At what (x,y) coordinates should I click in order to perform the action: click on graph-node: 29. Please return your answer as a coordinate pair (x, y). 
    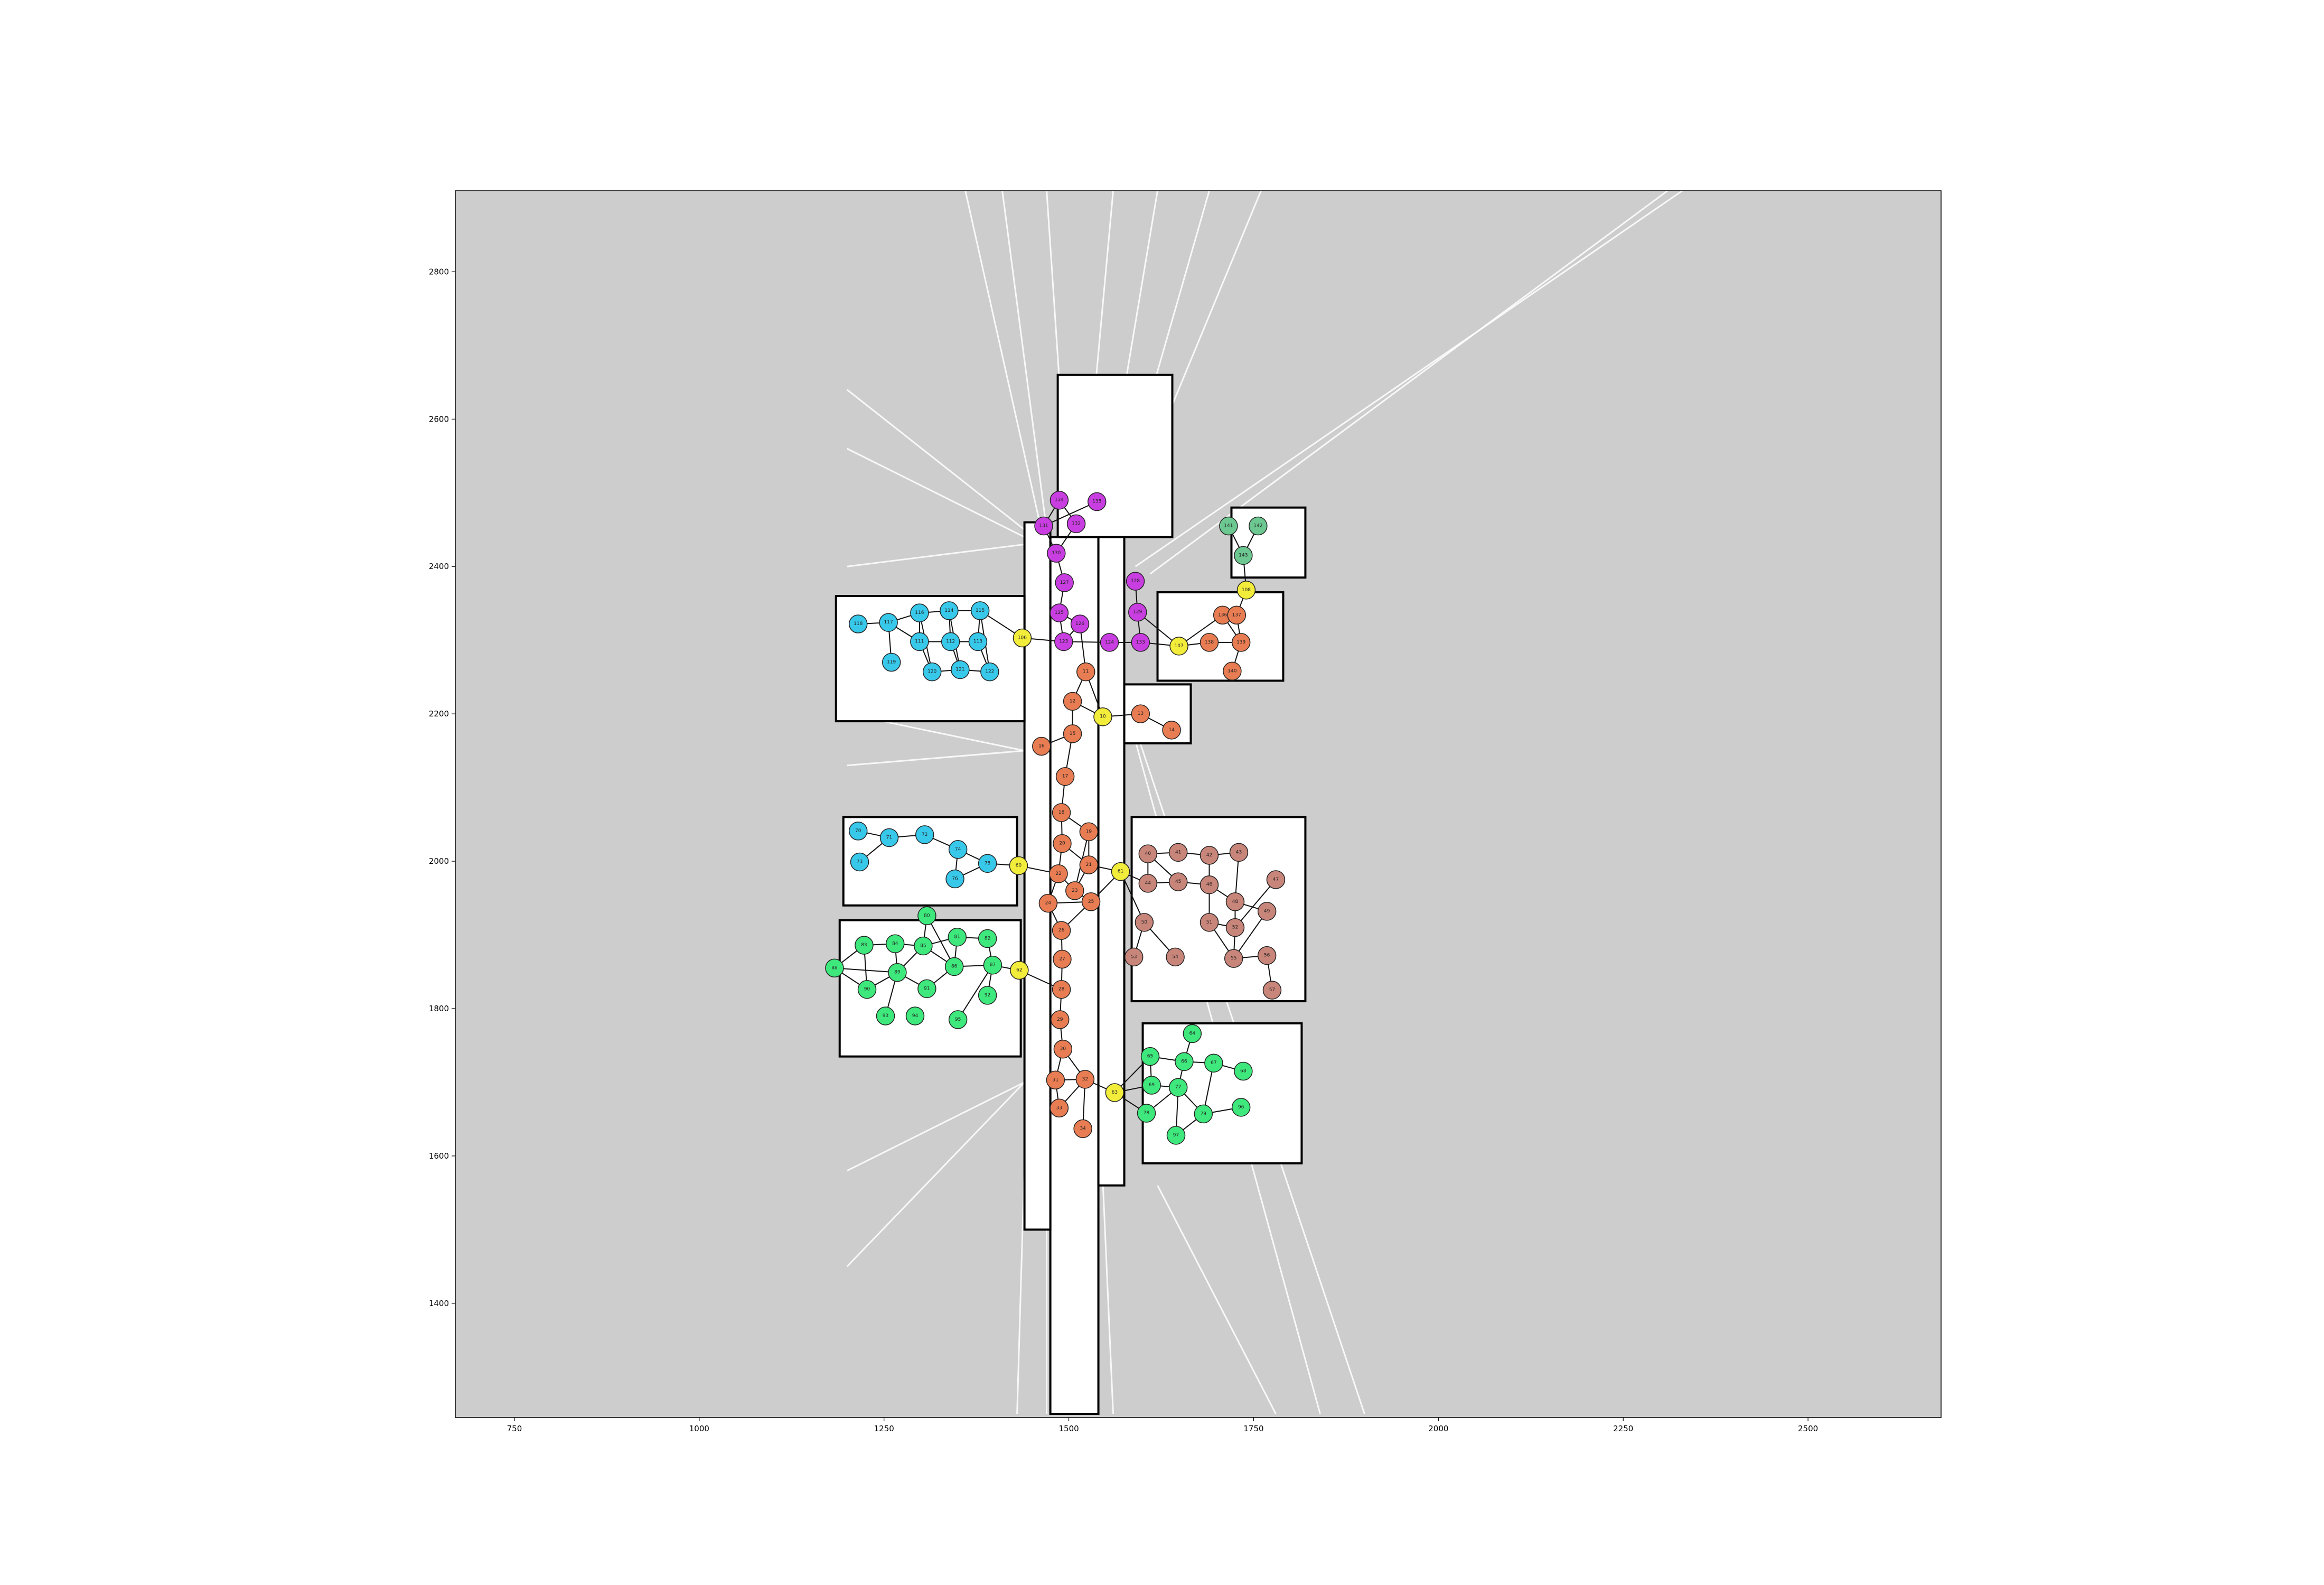
    Looking at the image, I should click on (1060, 1019).